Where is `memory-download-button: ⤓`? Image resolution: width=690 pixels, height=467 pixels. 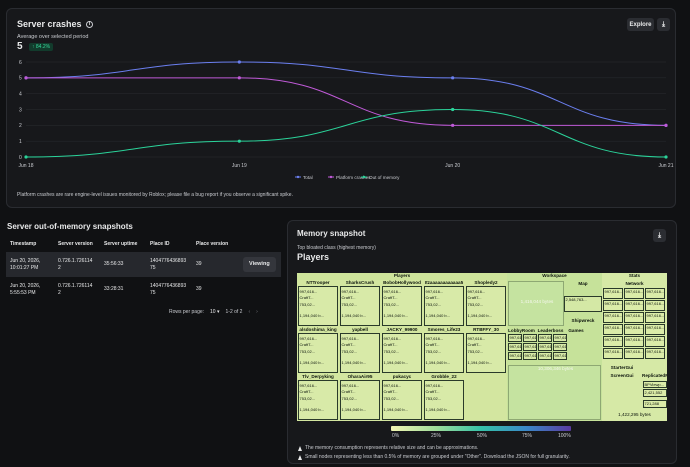
memory-download-button: ⤓ is located at coordinates (659, 235).